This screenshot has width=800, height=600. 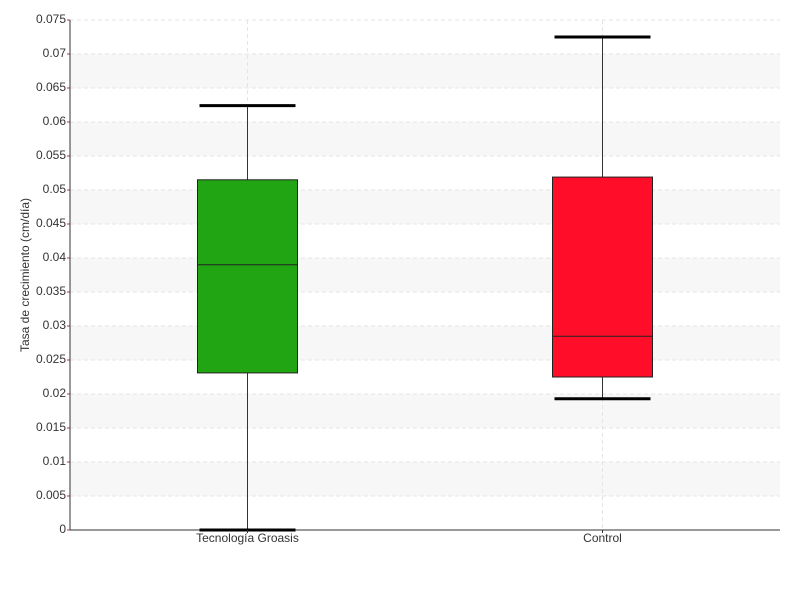 What do you see at coordinates (25, 275) in the screenshot?
I see `y-axis-label: Tasa de crecimiento (cm/día)` at bounding box center [25, 275].